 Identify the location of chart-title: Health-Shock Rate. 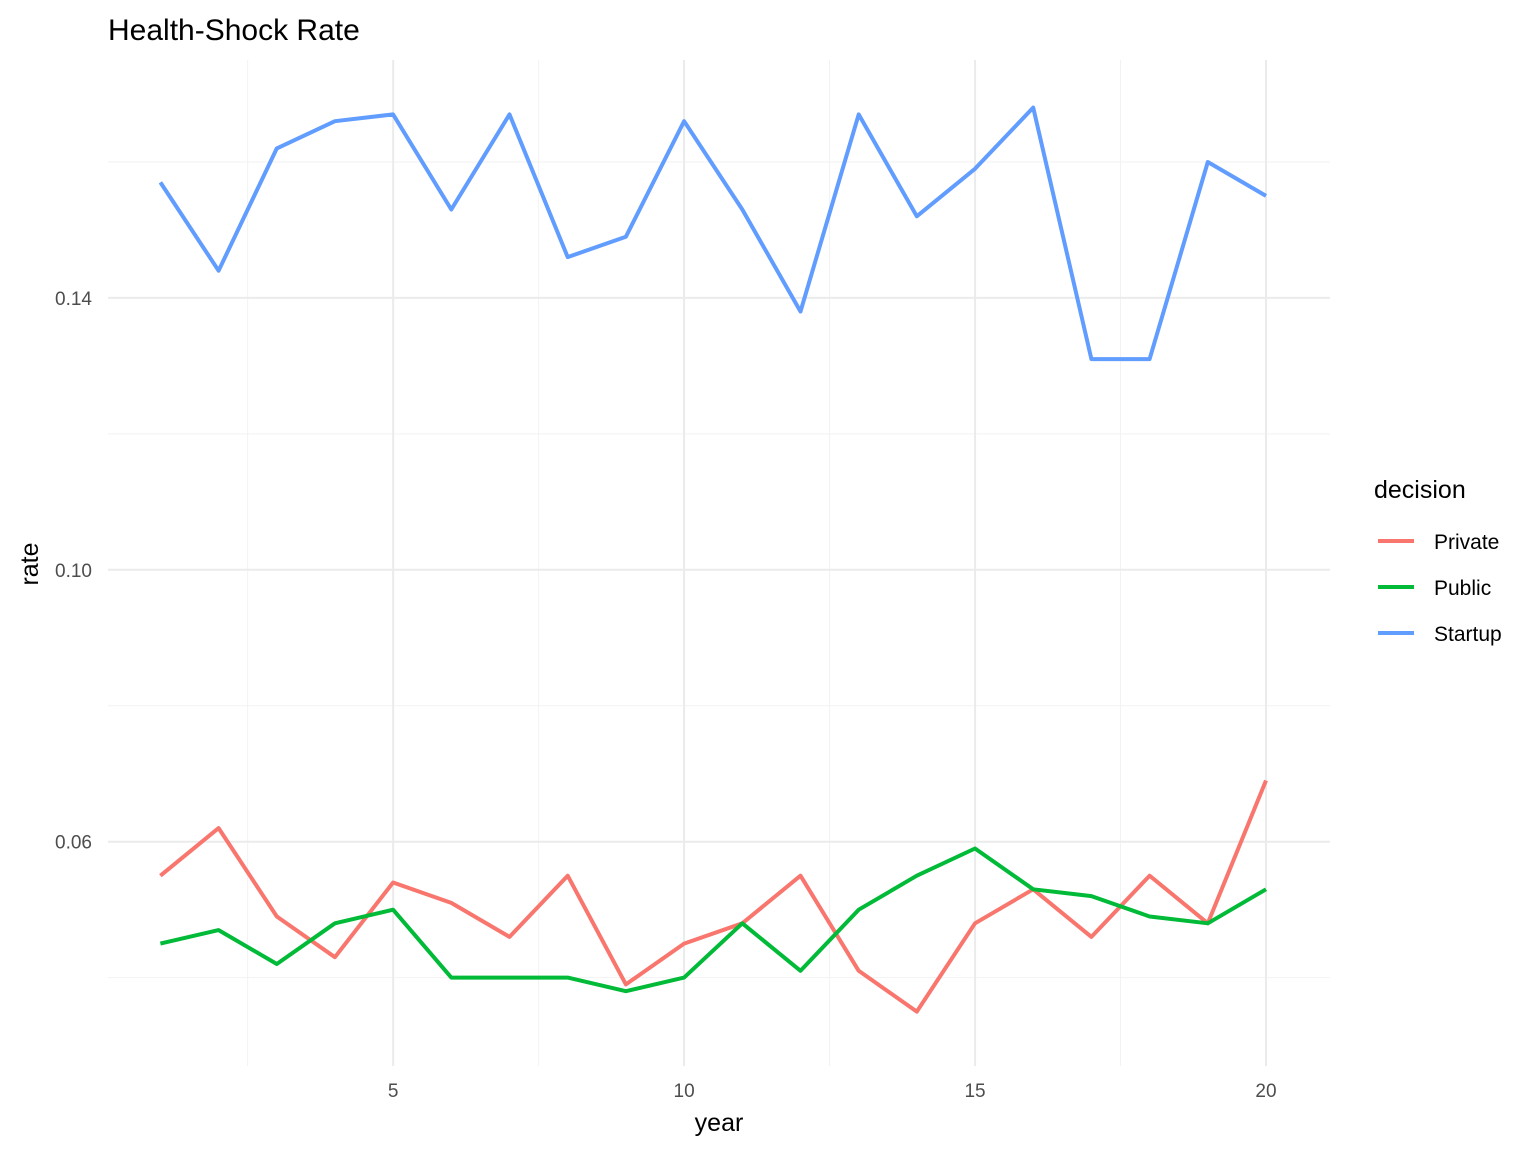
(234, 30).